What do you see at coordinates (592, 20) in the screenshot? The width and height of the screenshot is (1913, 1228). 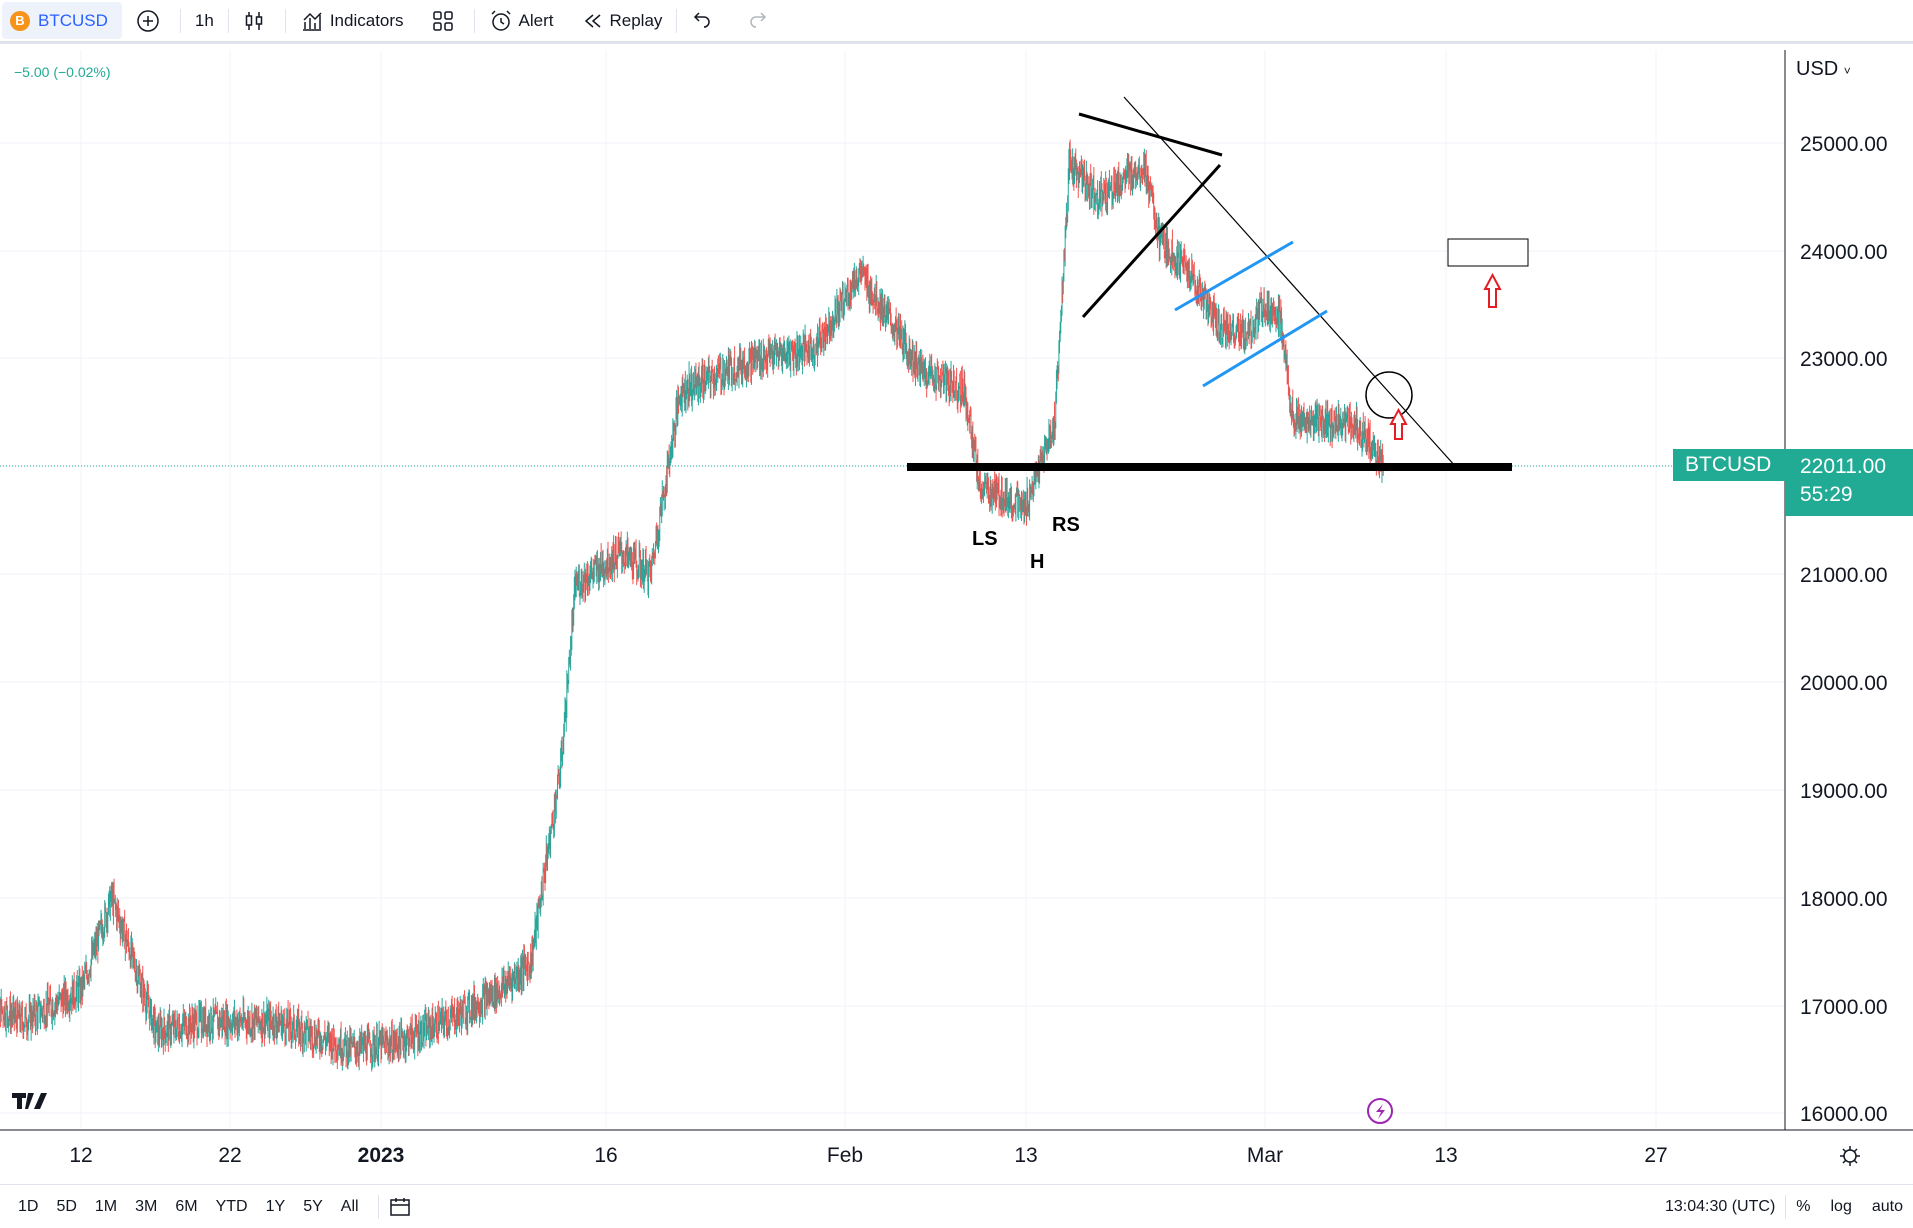 I see `replay-icon` at bounding box center [592, 20].